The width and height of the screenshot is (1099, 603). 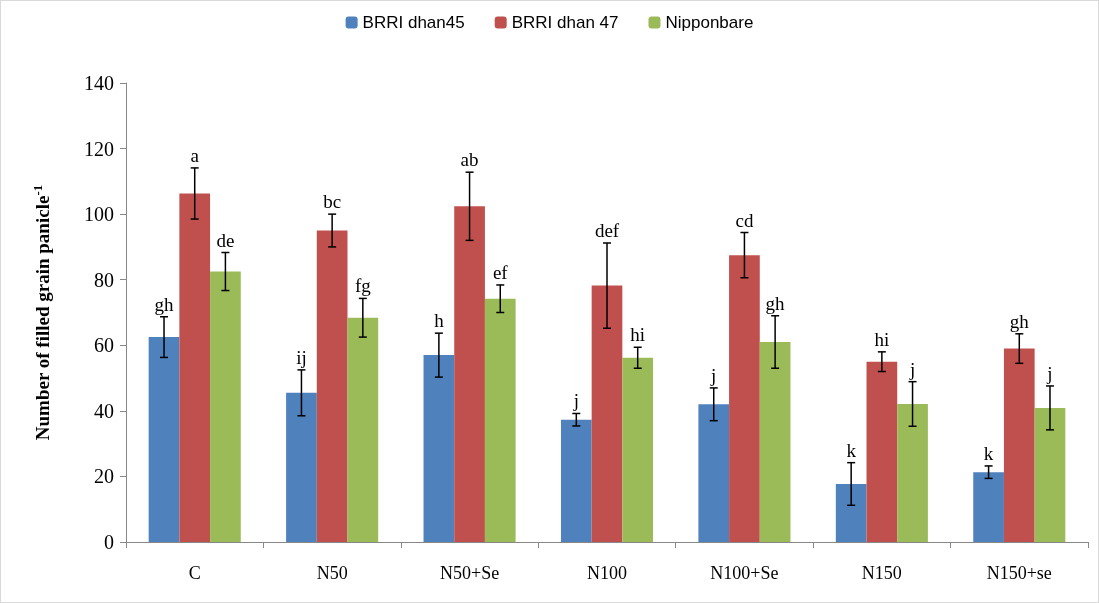 I want to click on y-tick-label: 0, so click(x=109, y=542).